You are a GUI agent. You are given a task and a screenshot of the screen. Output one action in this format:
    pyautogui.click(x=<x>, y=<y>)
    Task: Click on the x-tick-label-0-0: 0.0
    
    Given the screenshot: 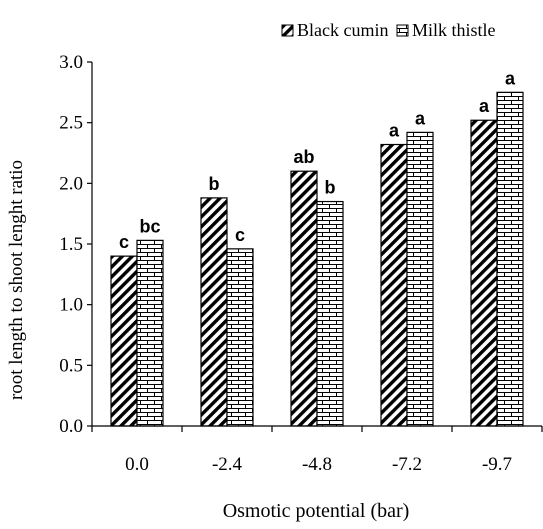 What is the action you would take?
    pyautogui.click(x=137, y=464)
    